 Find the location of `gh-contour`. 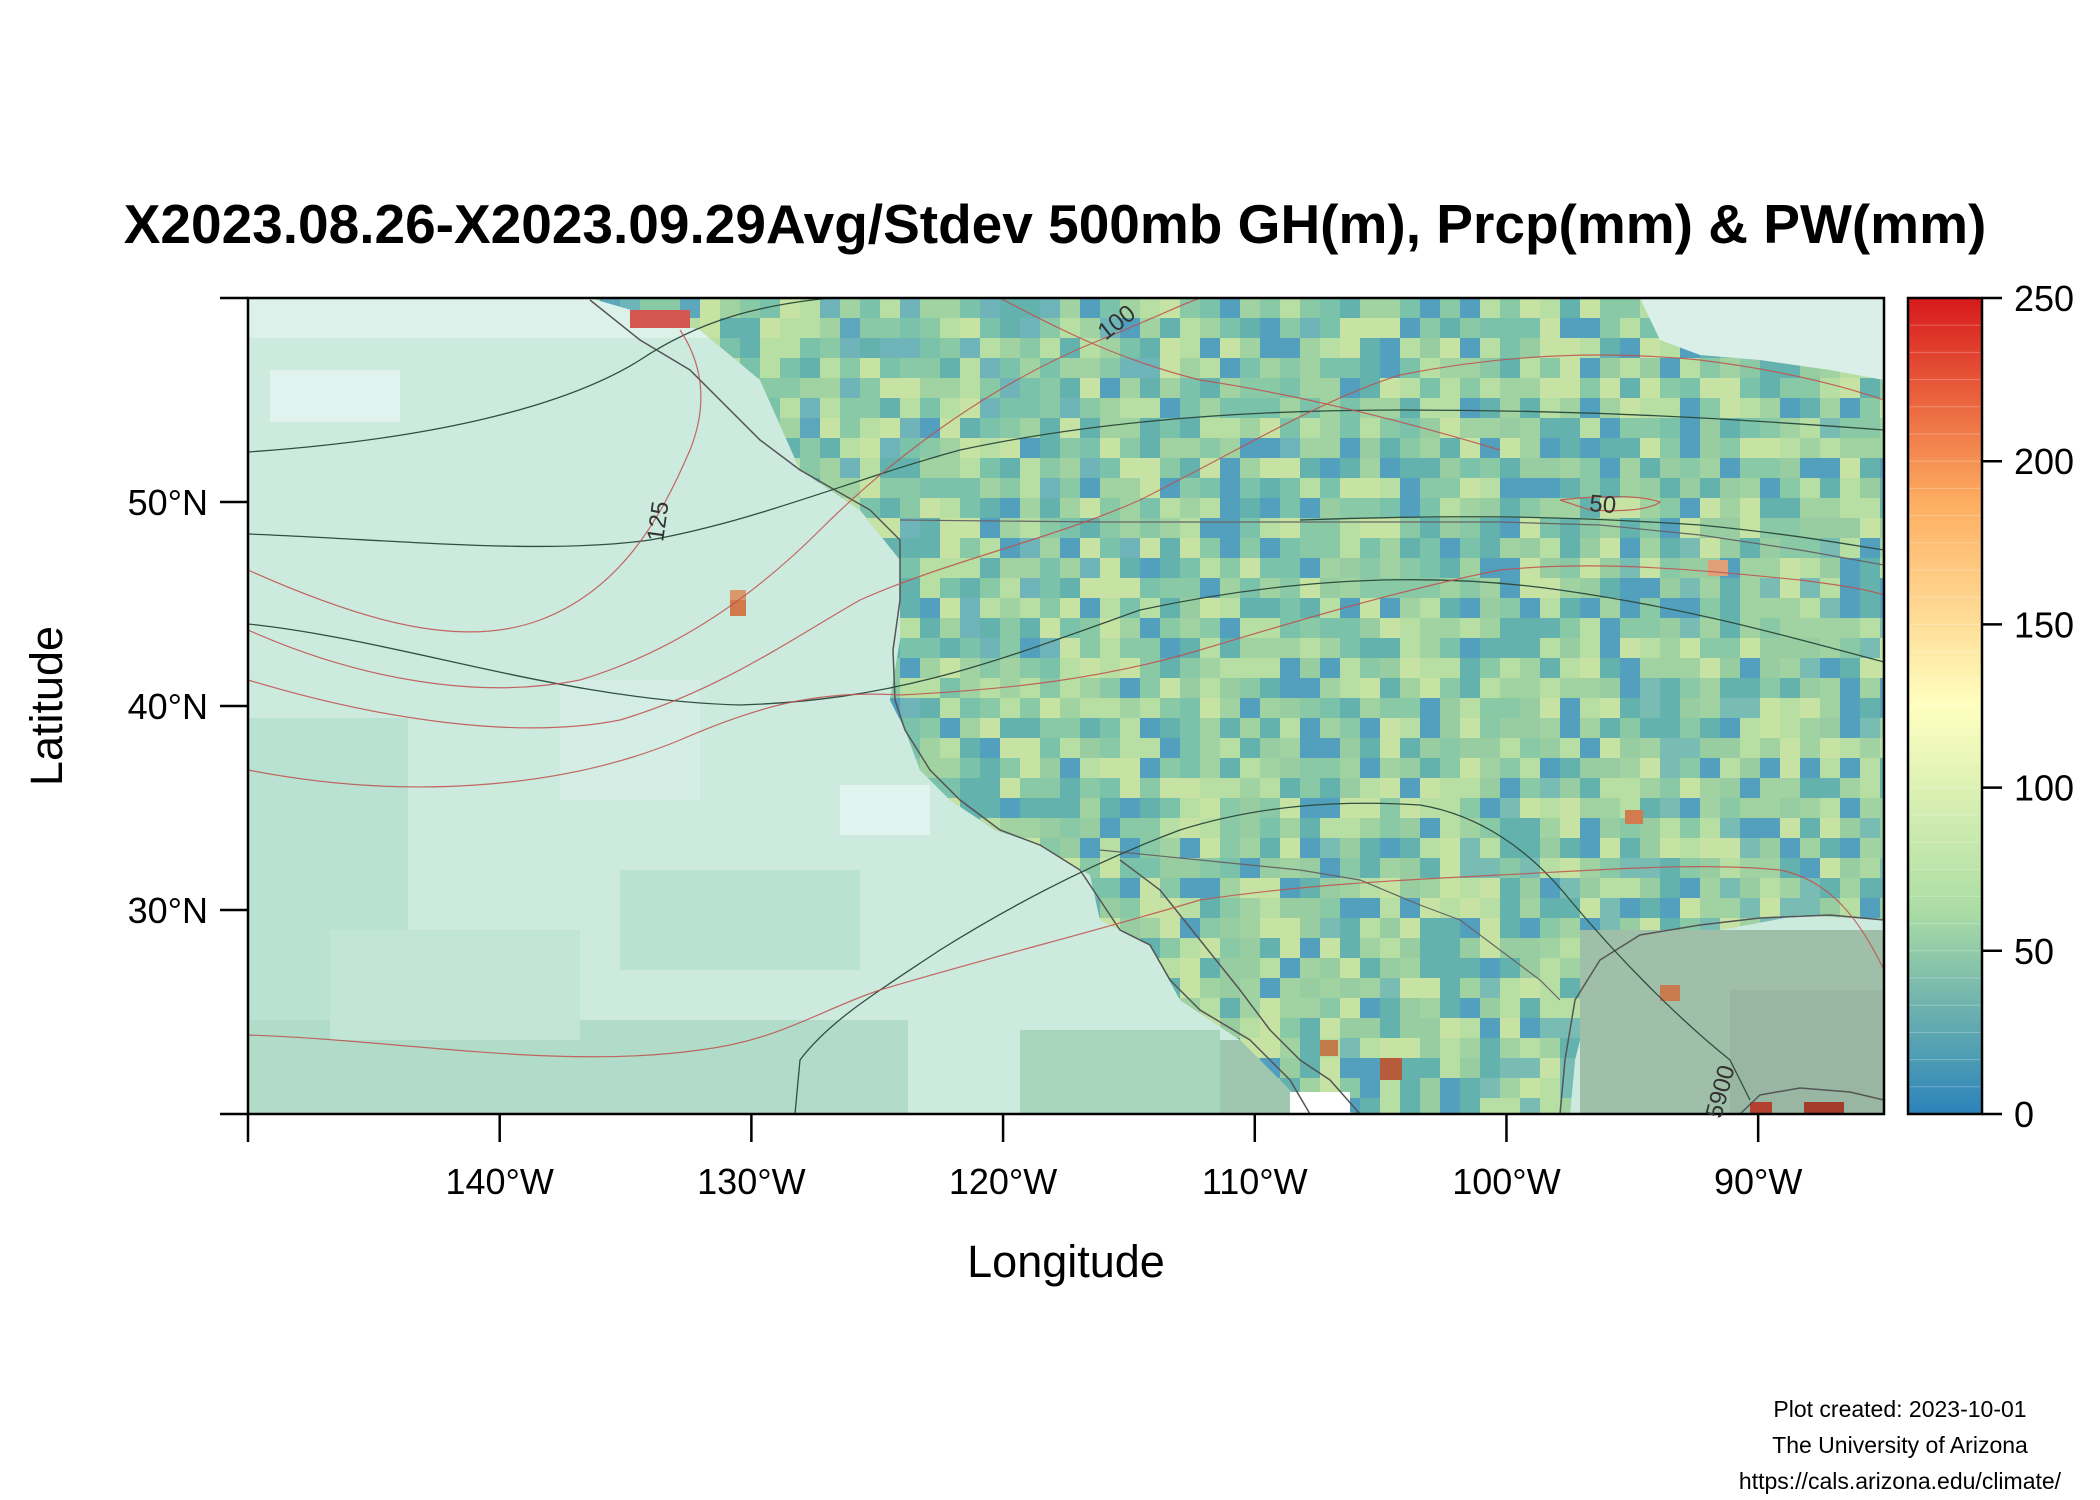

gh-contour is located at coordinates (1272, 958).